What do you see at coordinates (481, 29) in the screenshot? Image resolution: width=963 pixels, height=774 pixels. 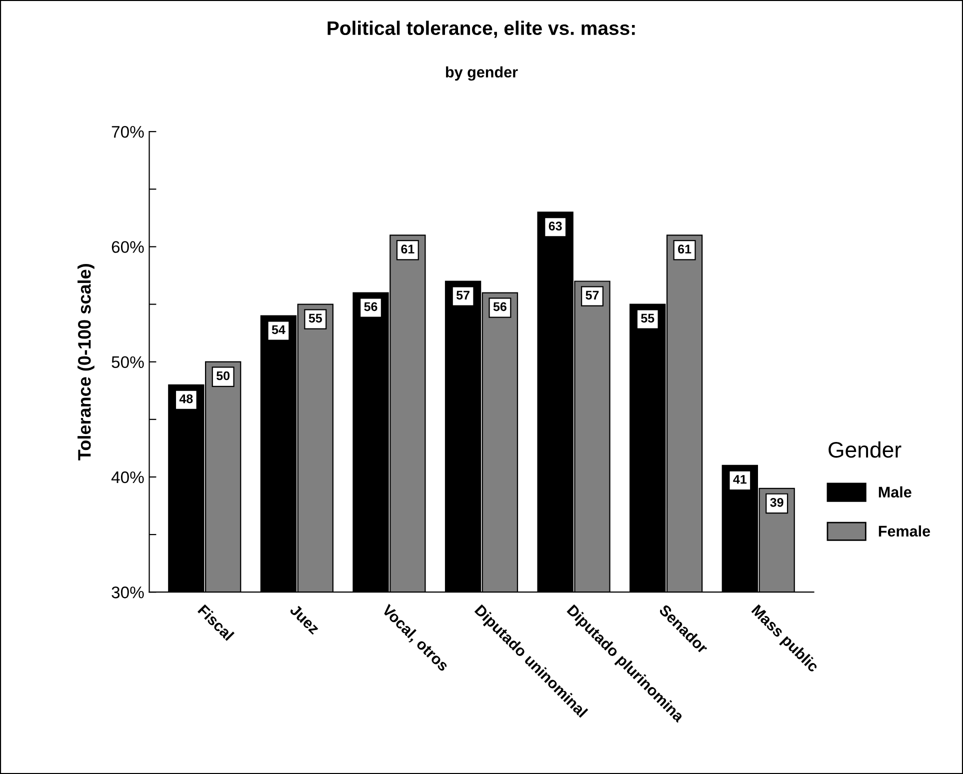 I see `chart-title: Political tolerance, elite vs. mass:` at bounding box center [481, 29].